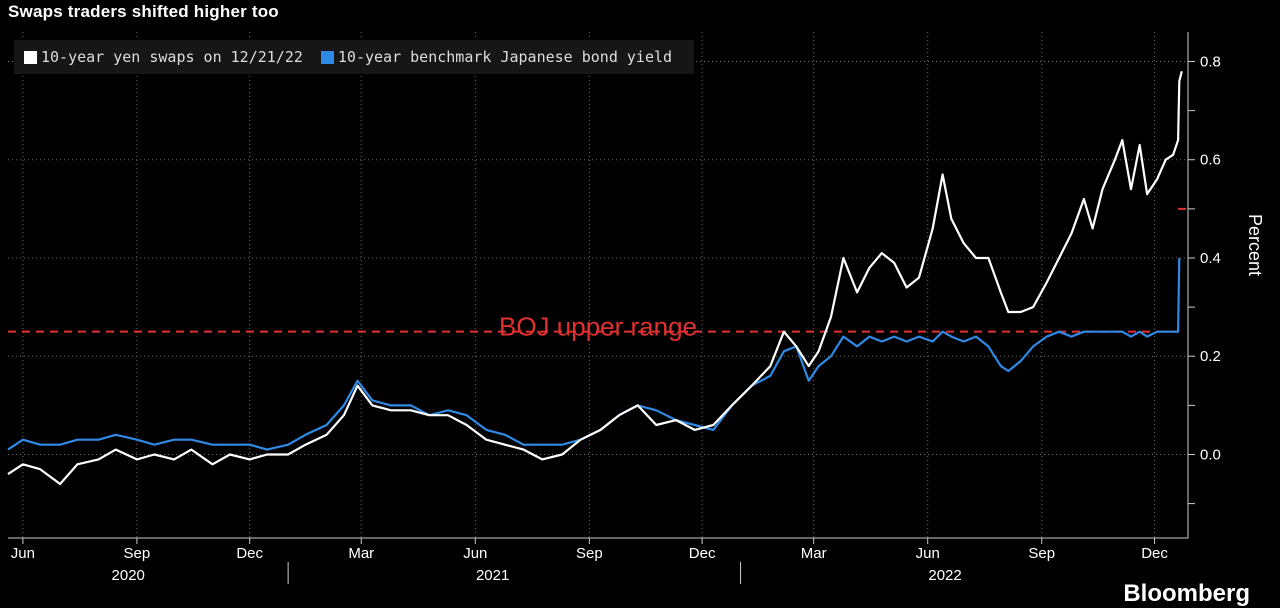  I want to click on y-tick-label: 0.0, so click(1210, 454).